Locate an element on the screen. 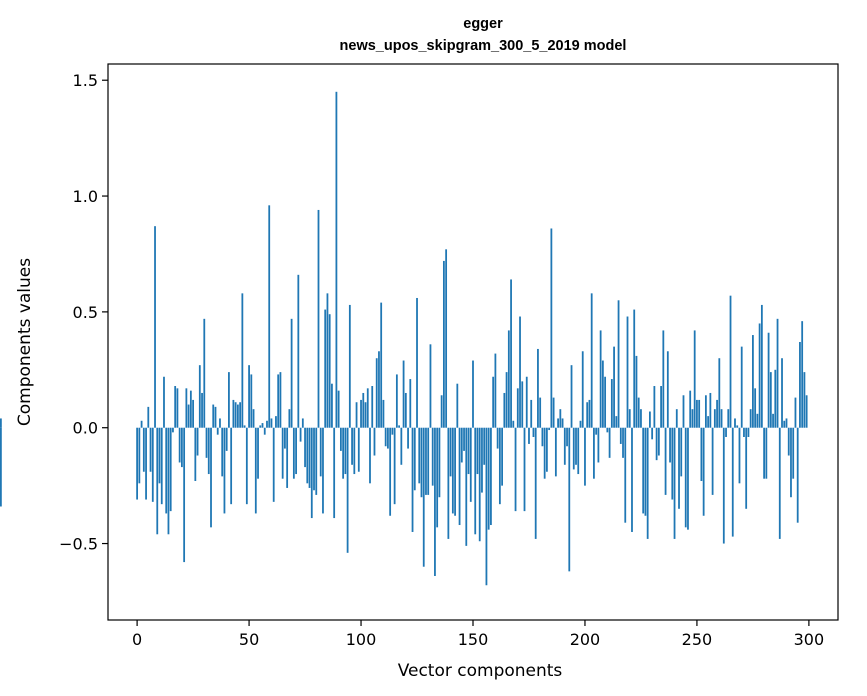  y-axis-label: Components values is located at coordinates (25, 342).